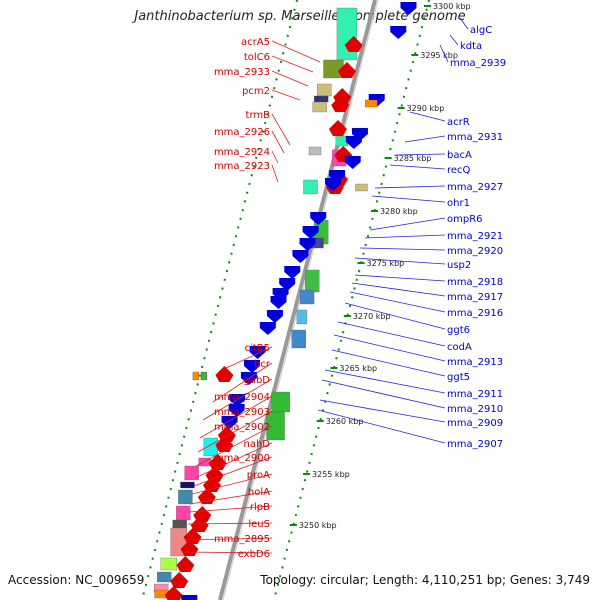  Describe the element at coordinates (475, 409) in the screenshot. I see `right-gene-label: mma_2910` at that location.